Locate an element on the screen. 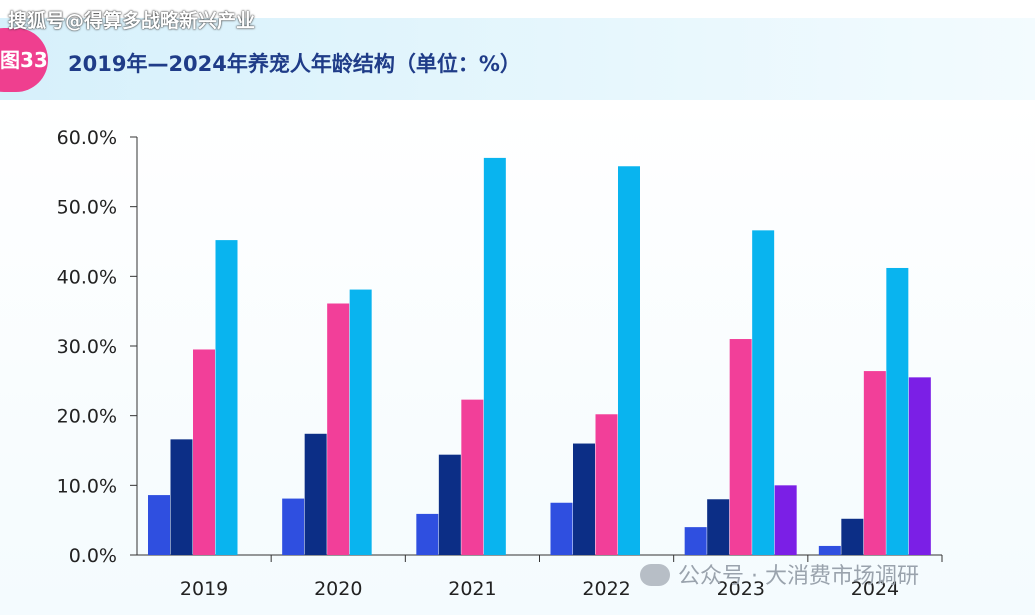 This screenshot has height=615, width=1035. bar-series-1-2020 is located at coordinates (293, 526).